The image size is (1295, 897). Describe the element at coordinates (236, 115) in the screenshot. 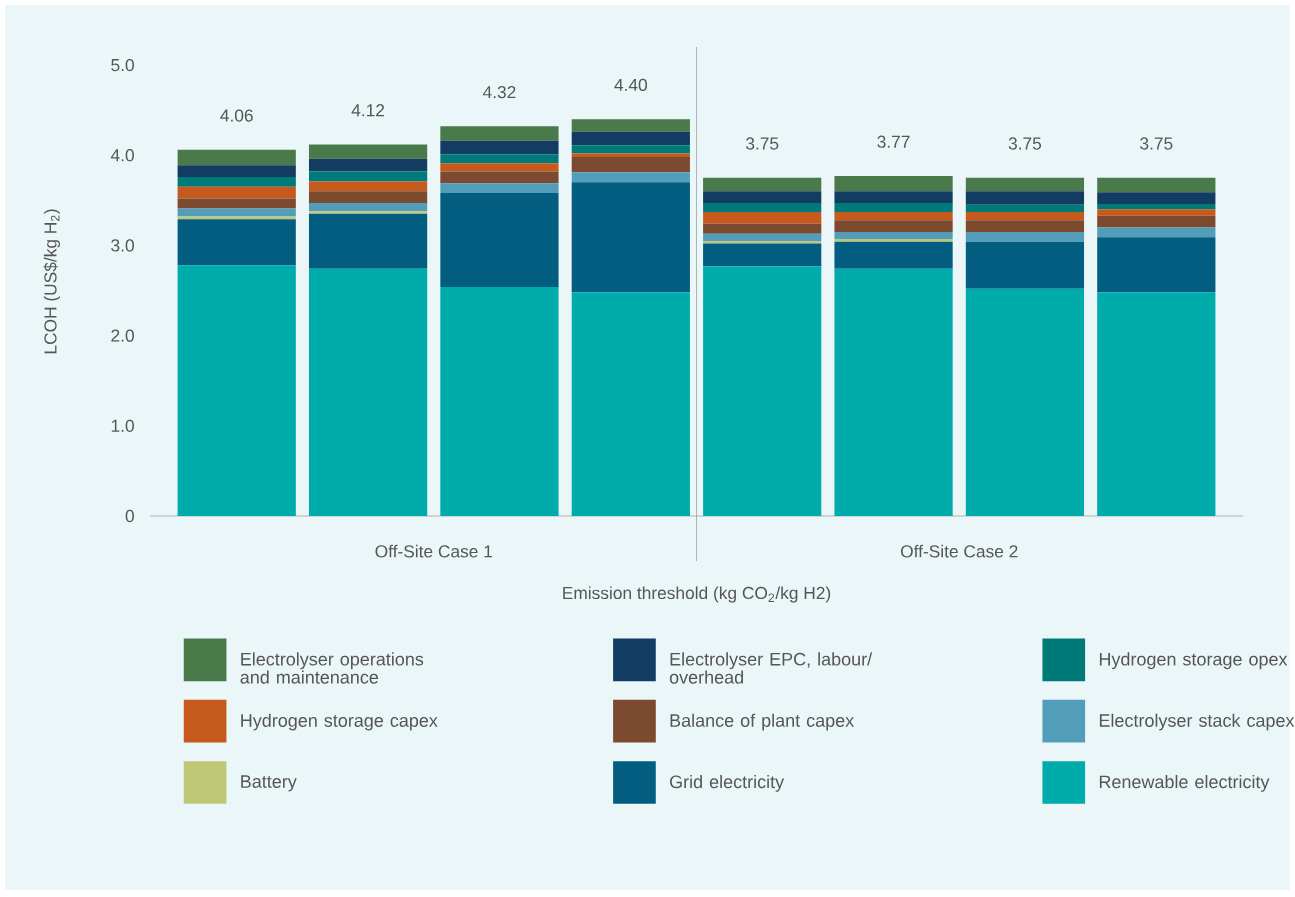

I see `total-label: 4.06` at that location.